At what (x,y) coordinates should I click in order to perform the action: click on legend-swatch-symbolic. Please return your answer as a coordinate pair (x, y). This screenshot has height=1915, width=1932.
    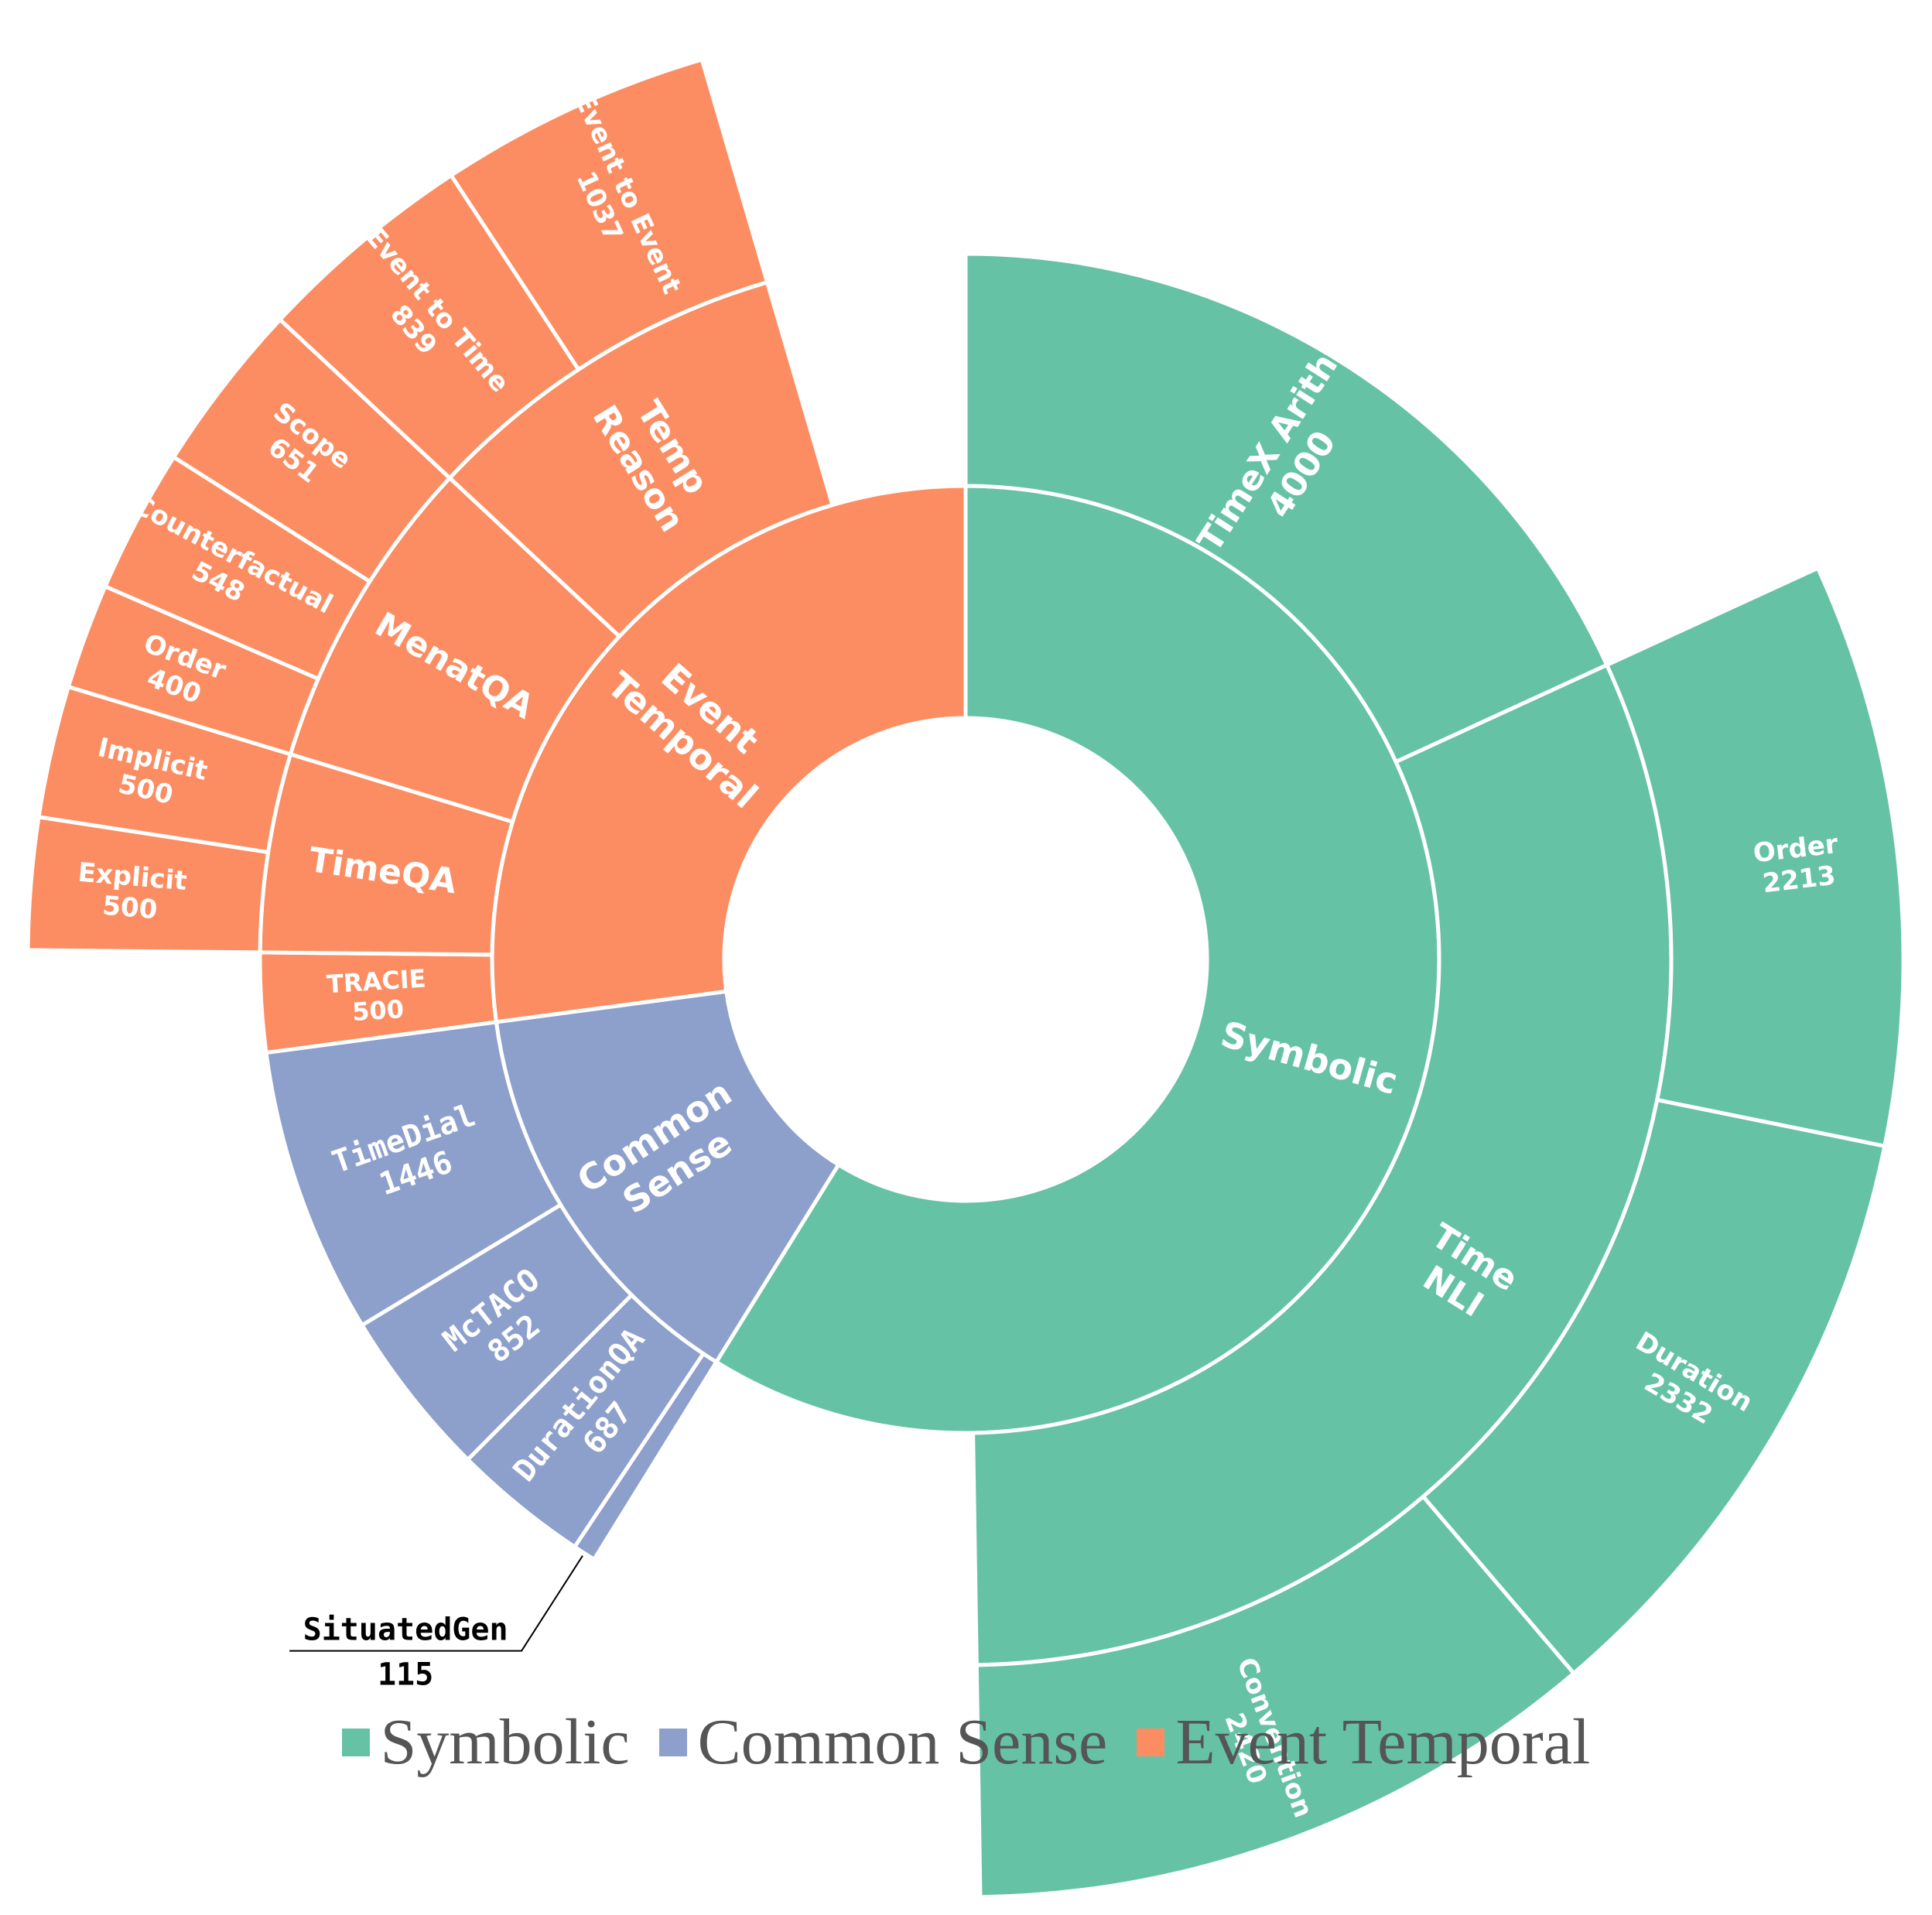
    Looking at the image, I should click on (356, 1742).